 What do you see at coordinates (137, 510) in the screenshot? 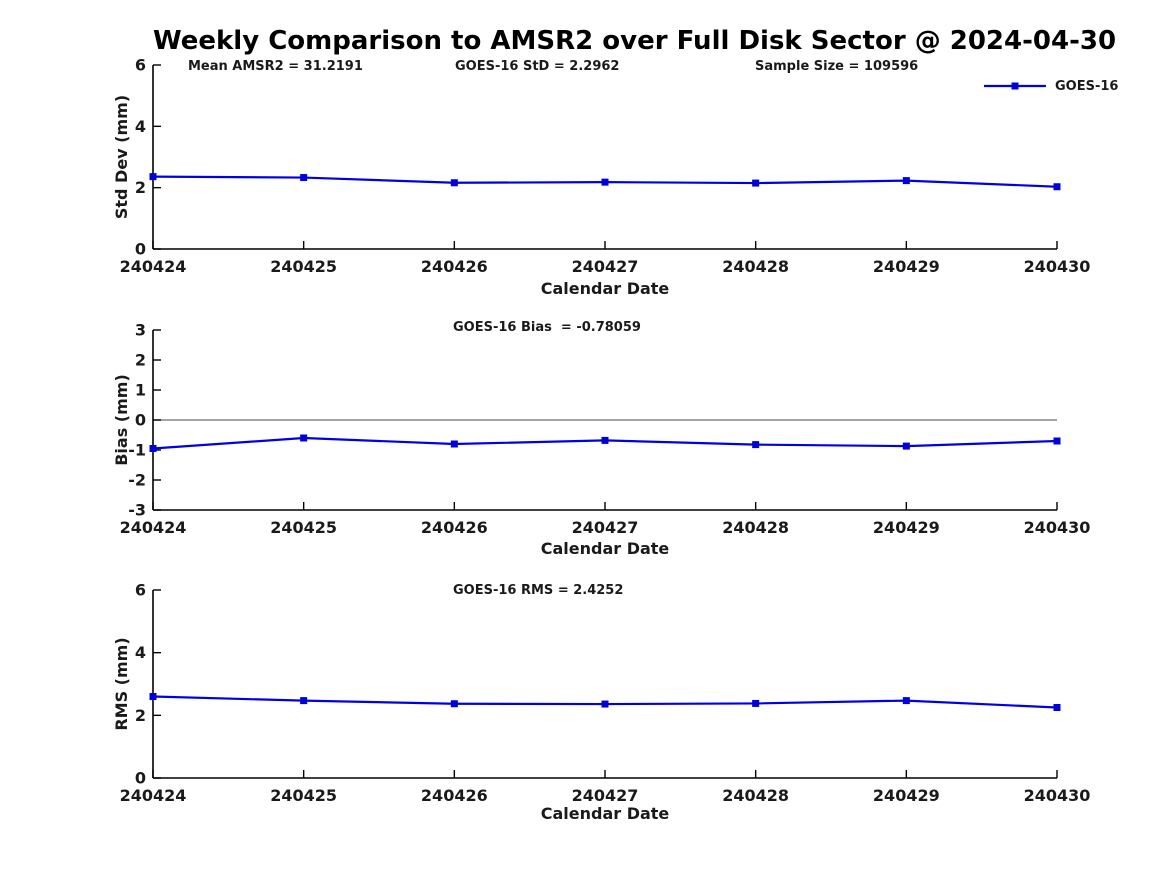
I see `y-tick-label: -3` at bounding box center [137, 510].